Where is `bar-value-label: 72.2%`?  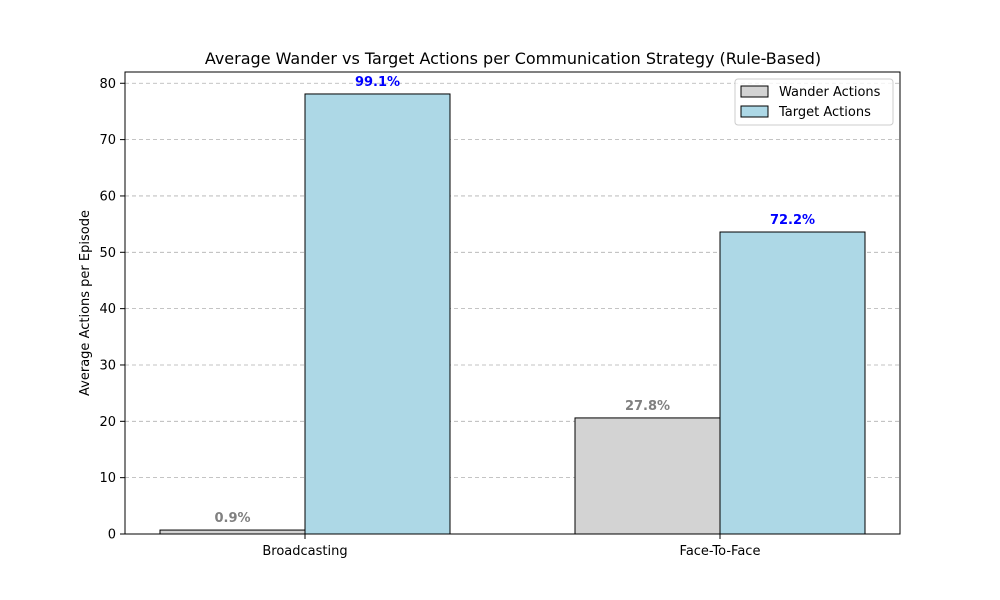 bar-value-label: 72.2% is located at coordinates (792, 220).